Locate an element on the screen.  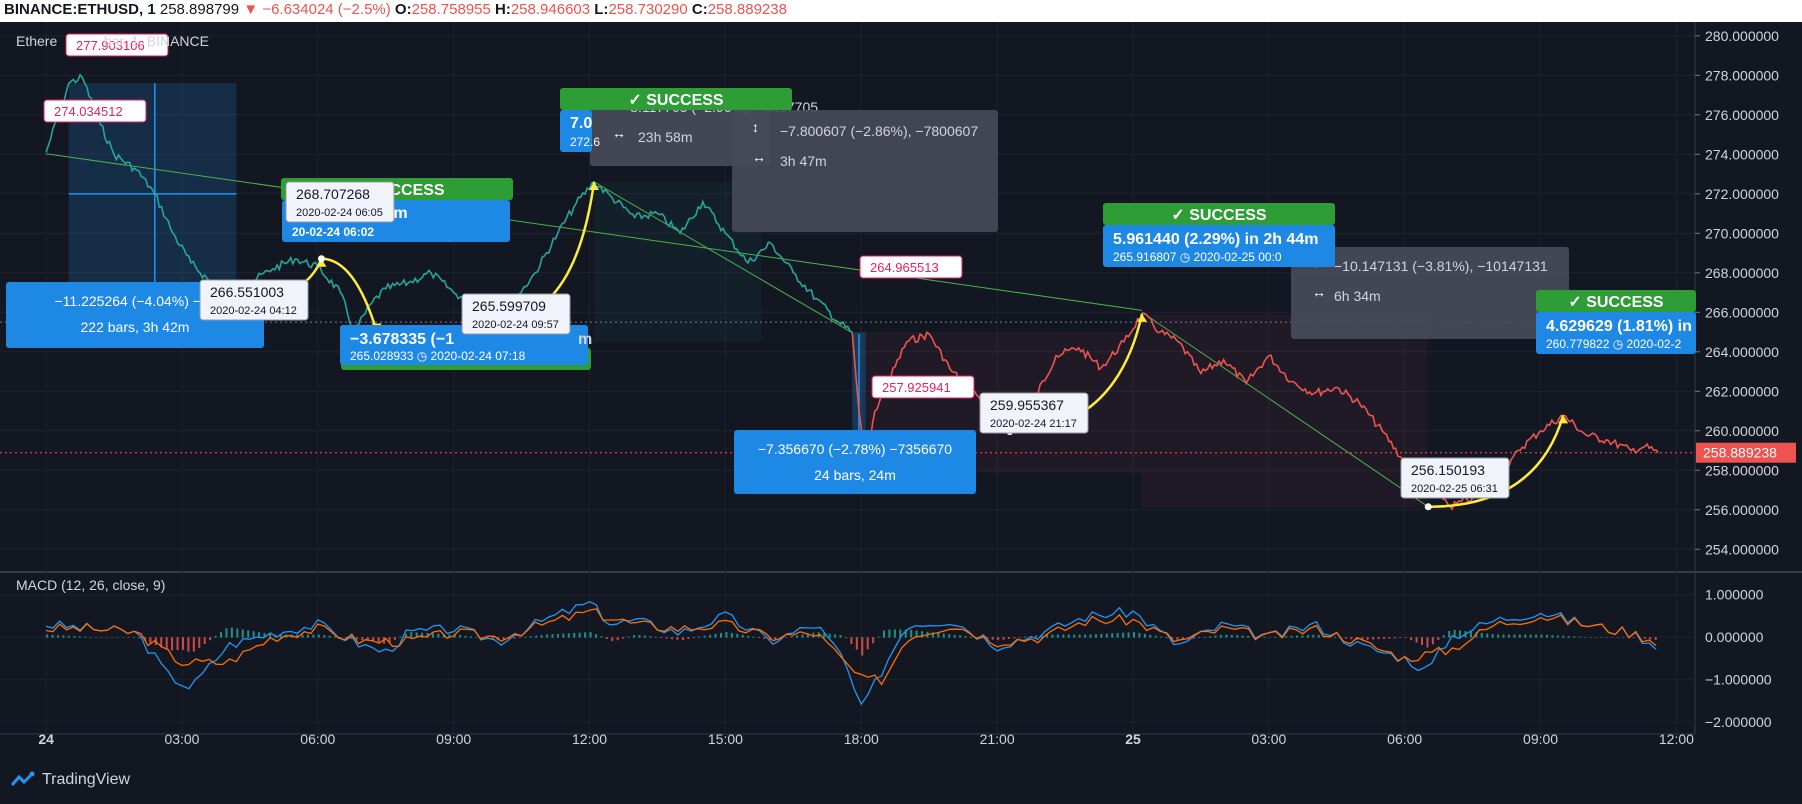
stats-box-duration: 3h 47m is located at coordinates (803, 161).